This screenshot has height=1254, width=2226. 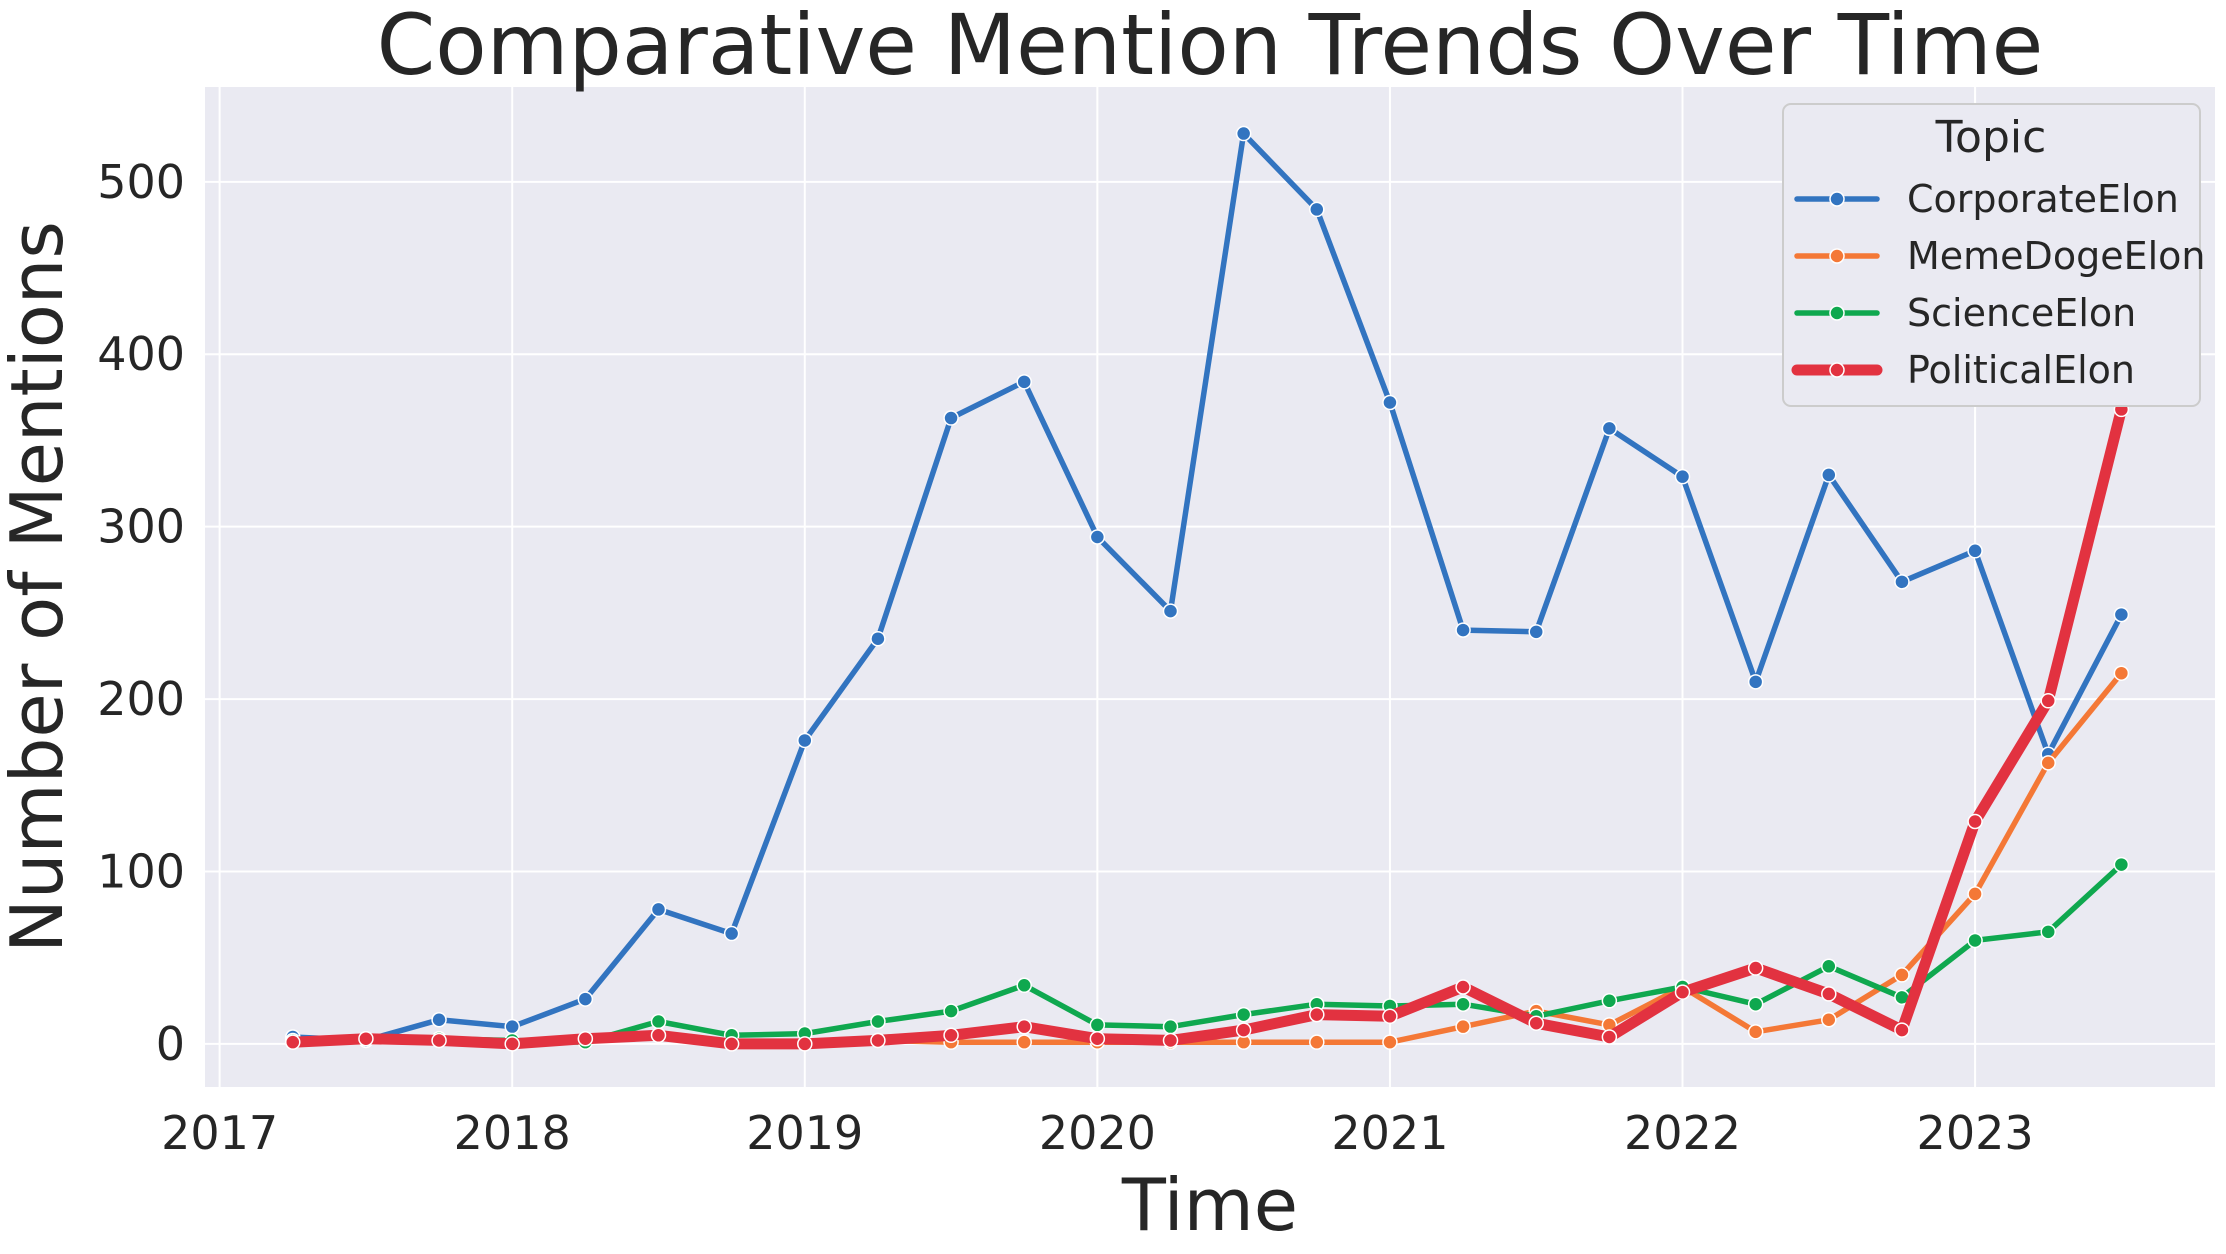 What do you see at coordinates (804, 1133) in the screenshot?
I see `x-tick-label: 2019` at bounding box center [804, 1133].